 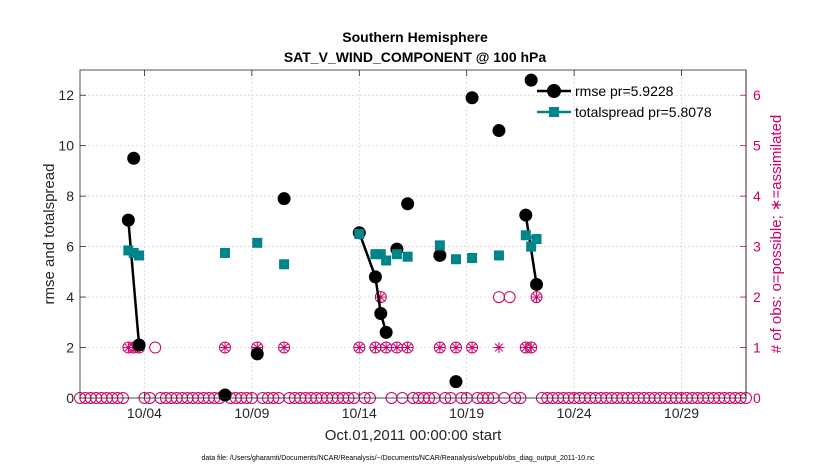 I want to click on y-tick-label: 8, so click(x=70, y=196).